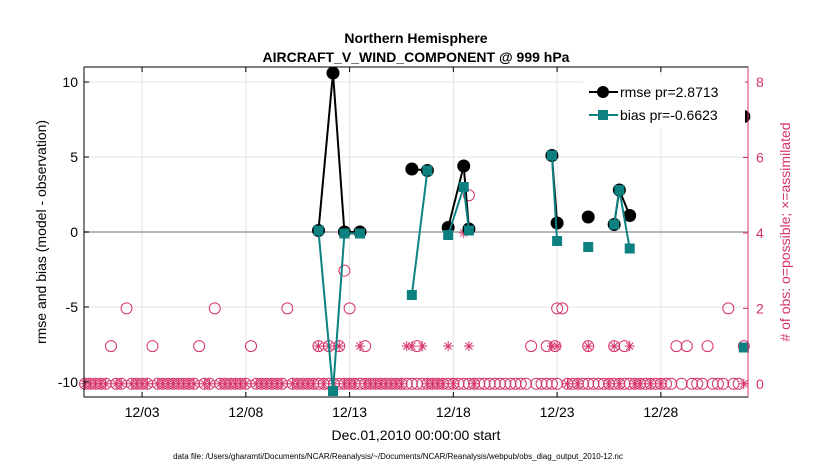 The width and height of the screenshot is (830, 470). I want to click on y-axis-label: rmse and bias (model - observation), so click(41, 232).